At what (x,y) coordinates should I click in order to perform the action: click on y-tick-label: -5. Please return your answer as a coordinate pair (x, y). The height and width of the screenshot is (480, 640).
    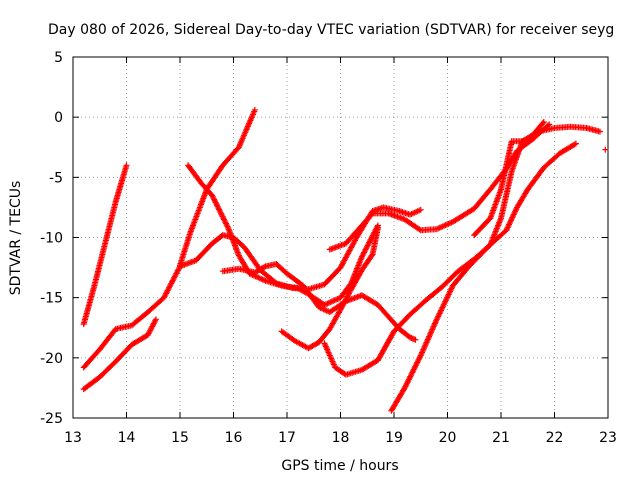
    Looking at the image, I should click on (56, 178).